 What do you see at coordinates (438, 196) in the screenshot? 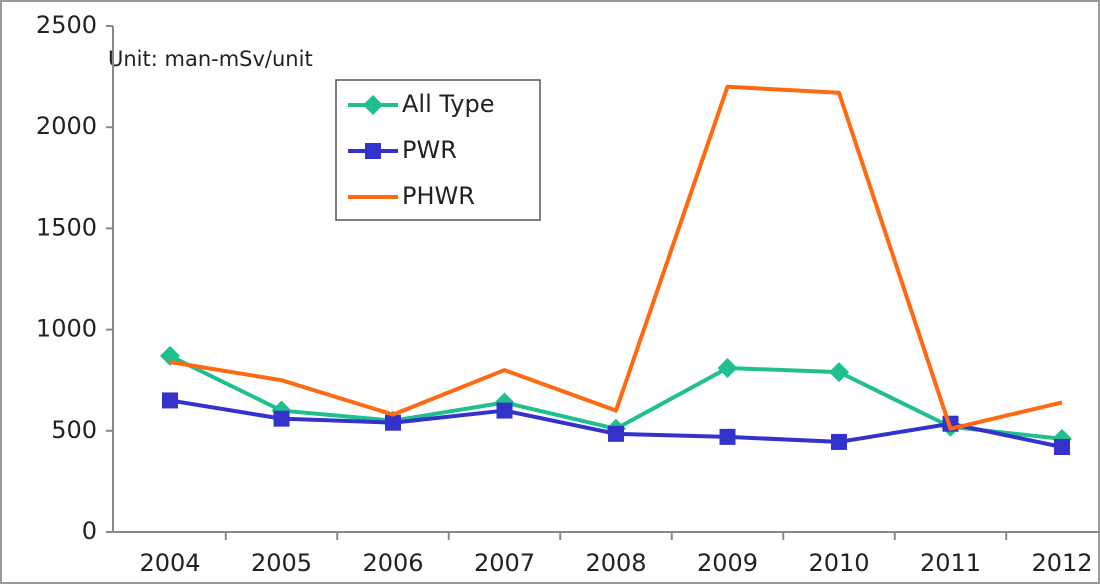
I see `legend-label: PHWR` at bounding box center [438, 196].